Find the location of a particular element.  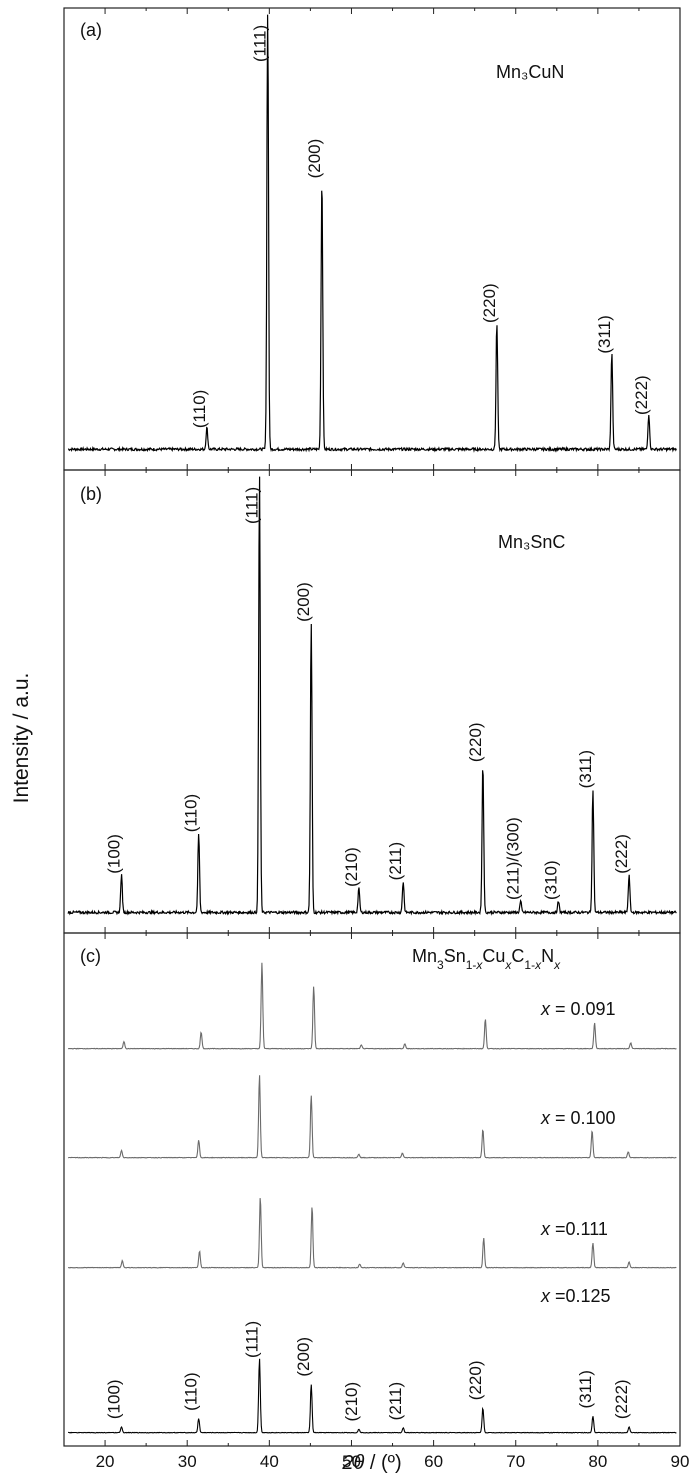

panel-a-label: (a) is located at coordinates (91, 30).